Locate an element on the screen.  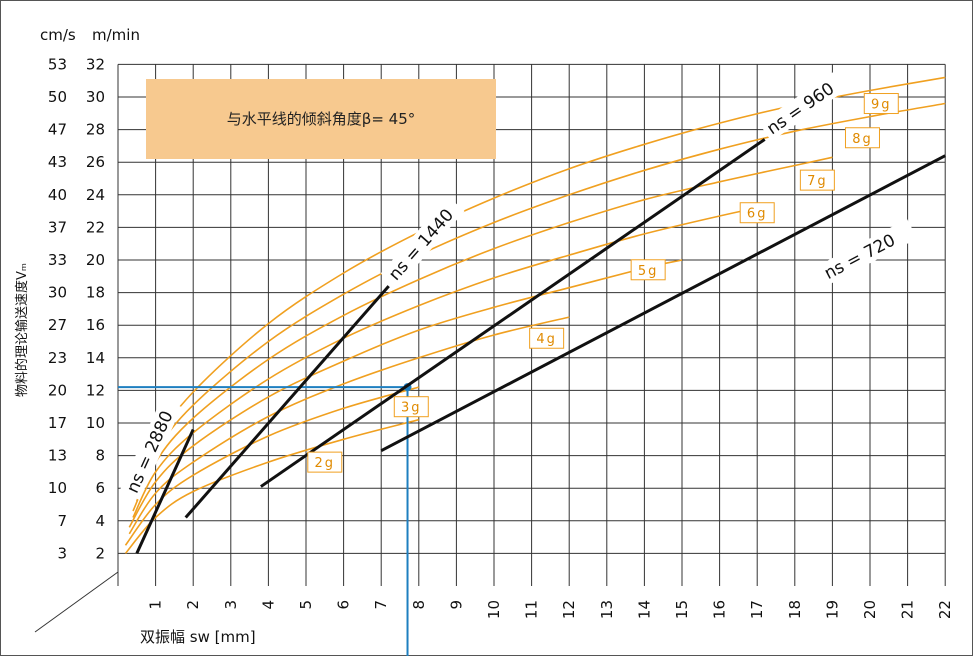
y-tick-label-m-per-min: 14 is located at coordinates (95, 358).